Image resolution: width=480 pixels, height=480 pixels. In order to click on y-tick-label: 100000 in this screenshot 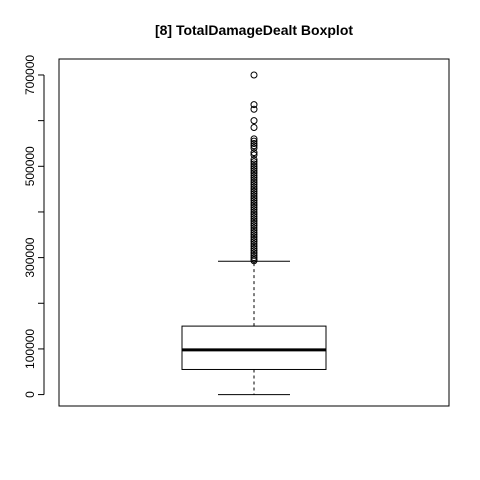, I will do `click(30, 349)`.